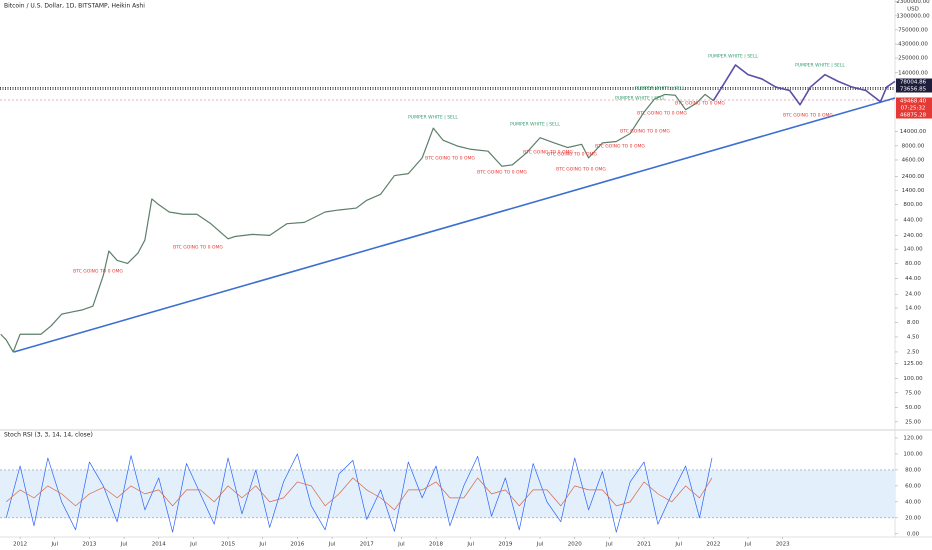 This screenshot has width=932, height=550. I want to click on price-tag-label: 73656.85, so click(913, 90).